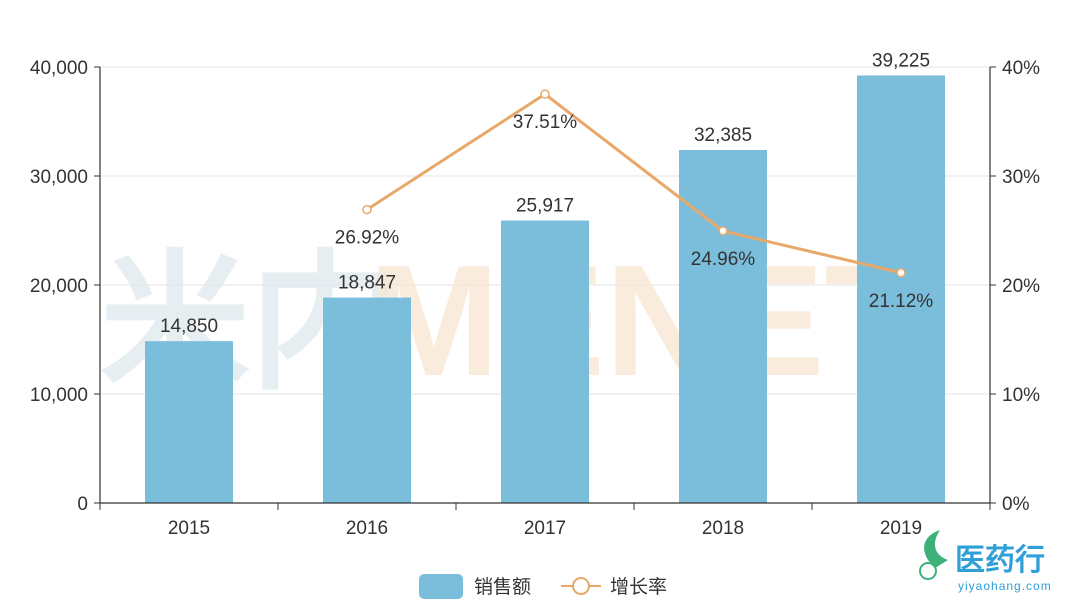  What do you see at coordinates (82, 504) in the screenshot?
I see `y-left-tick-label: 0` at bounding box center [82, 504].